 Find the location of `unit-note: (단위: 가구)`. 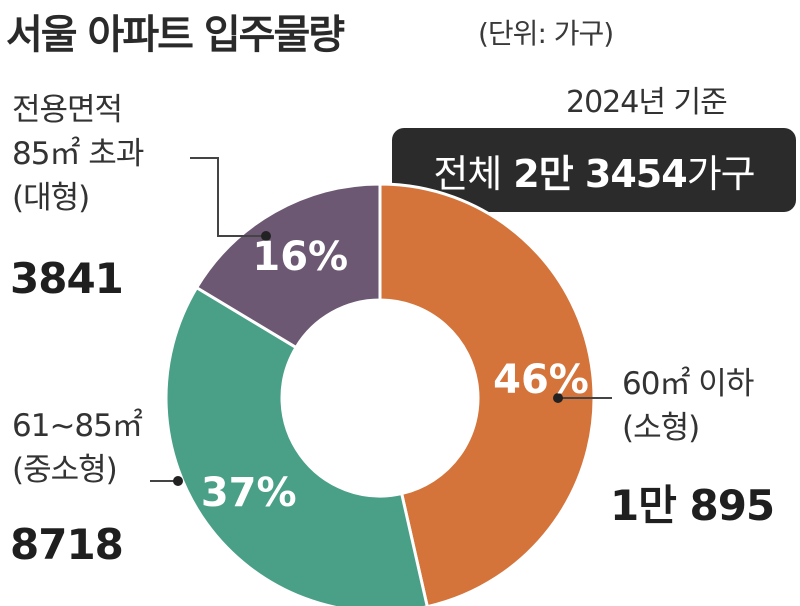

unit-note: (단위: 가구) is located at coordinates (546, 33).